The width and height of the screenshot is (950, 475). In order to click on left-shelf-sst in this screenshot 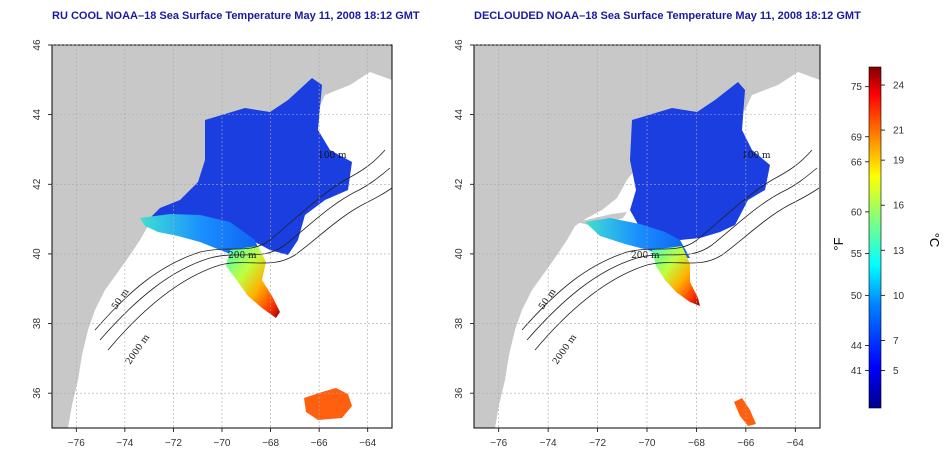, I will do `click(201, 236)`.